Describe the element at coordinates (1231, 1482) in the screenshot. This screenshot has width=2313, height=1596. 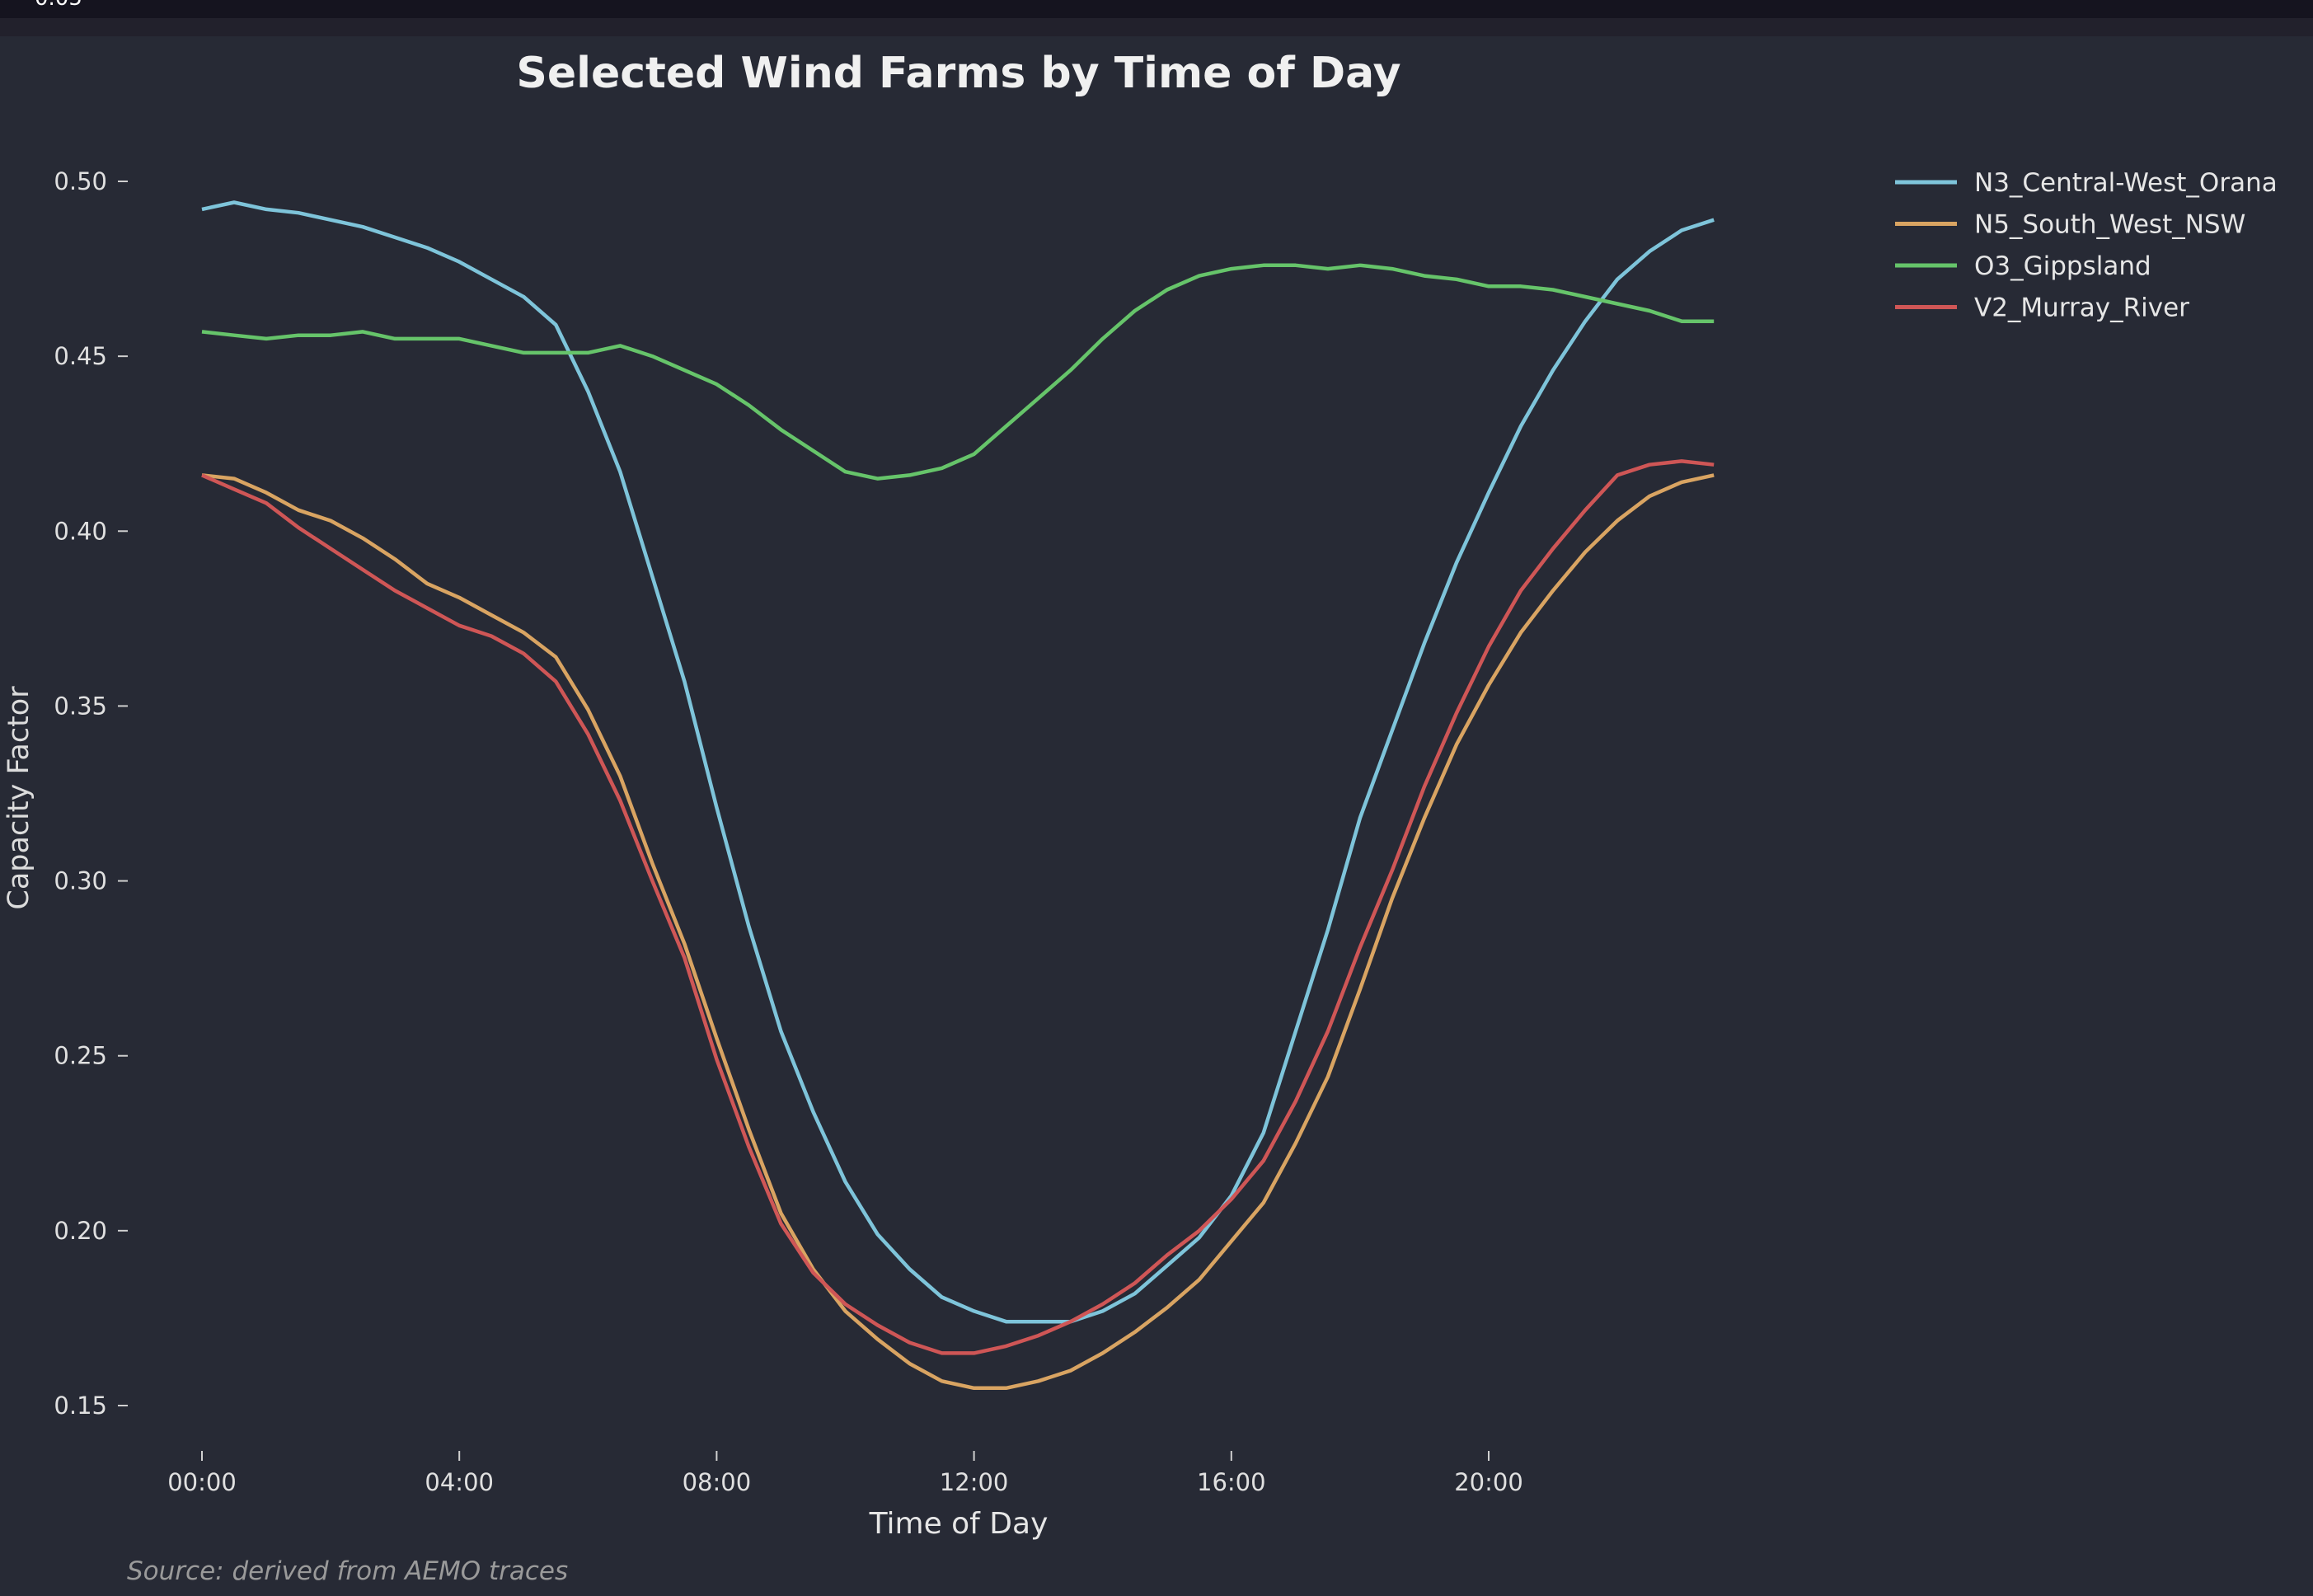
I see `x-tick-label: 16:00` at that location.